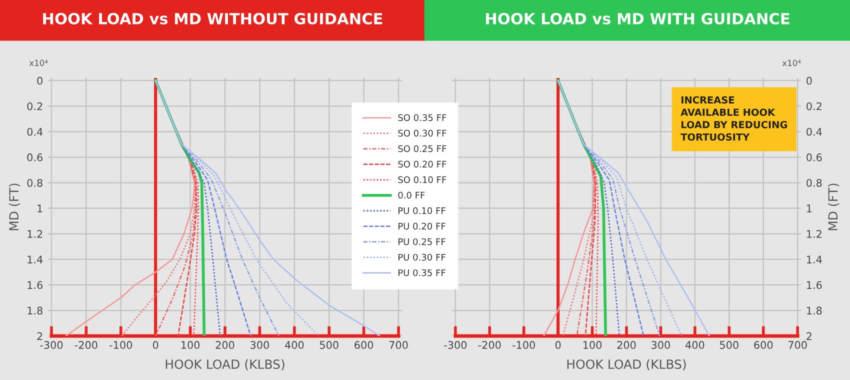  I want to click on legend-label: SO 0.10 FF, so click(422, 180).